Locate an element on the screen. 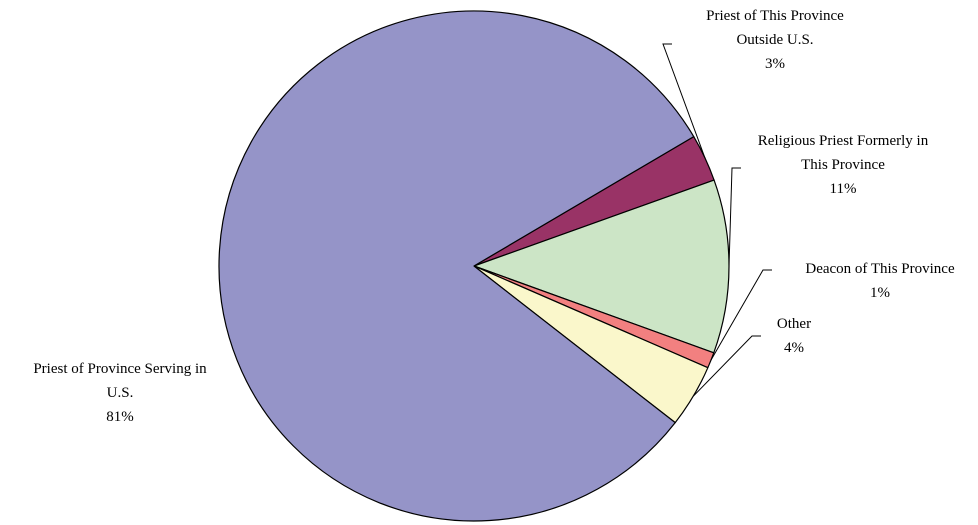  leader-lines is located at coordinates (717, 220).